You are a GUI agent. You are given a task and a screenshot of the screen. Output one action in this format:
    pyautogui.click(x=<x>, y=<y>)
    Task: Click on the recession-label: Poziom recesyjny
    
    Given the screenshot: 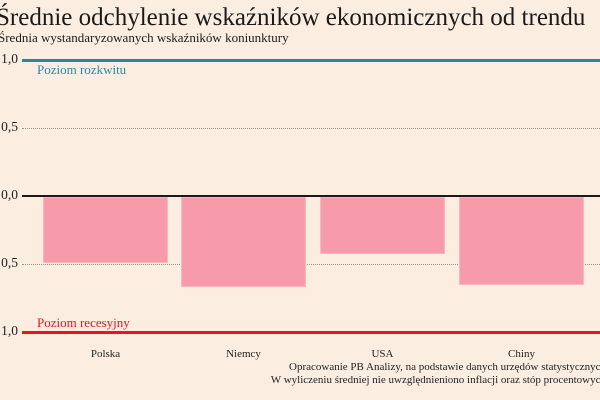 What is the action you would take?
    pyautogui.click(x=83, y=322)
    